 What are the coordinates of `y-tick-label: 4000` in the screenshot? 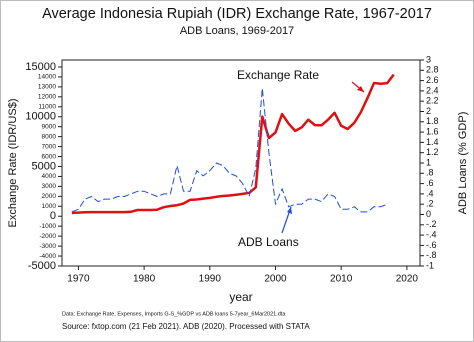 It's located at (49, 176).